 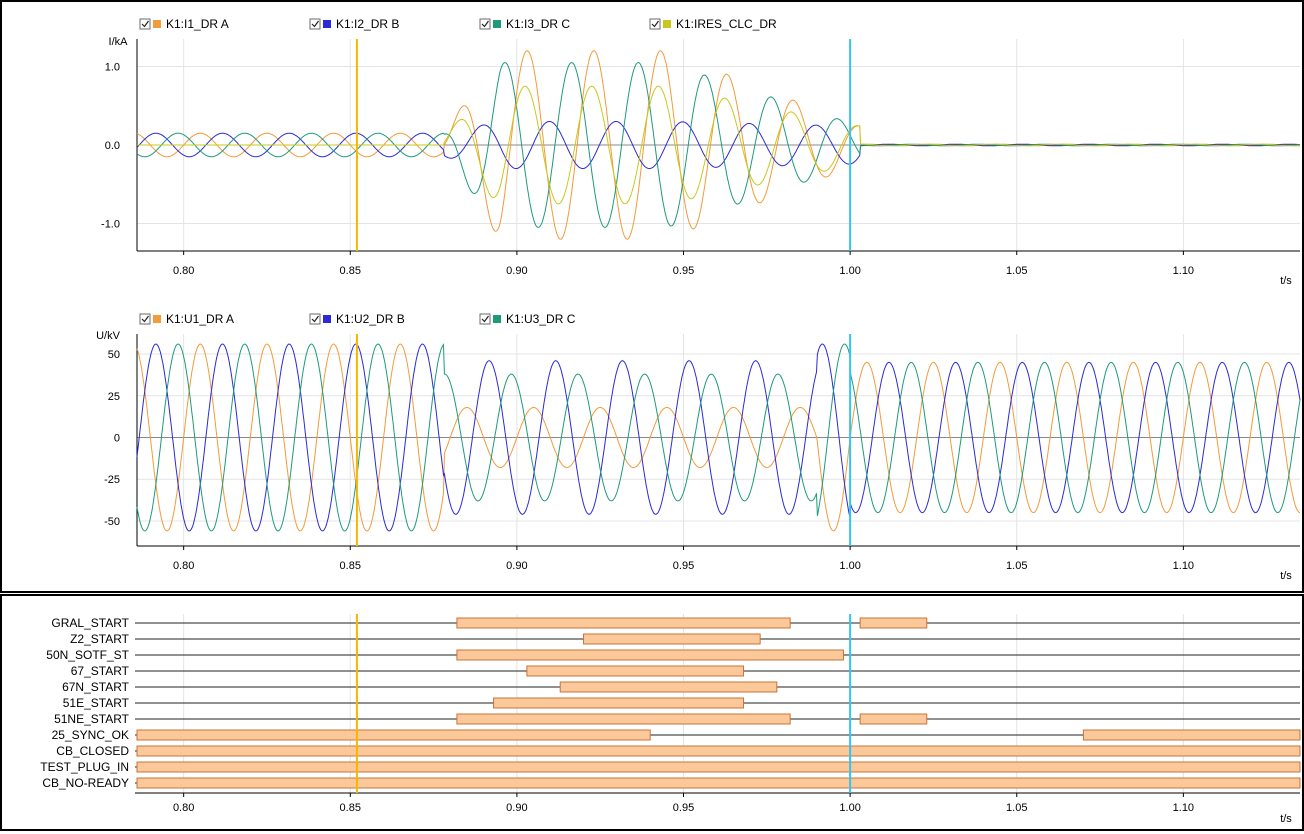 What do you see at coordinates (112, 522) in the screenshot?
I see `y-tick-label: -50` at bounding box center [112, 522].